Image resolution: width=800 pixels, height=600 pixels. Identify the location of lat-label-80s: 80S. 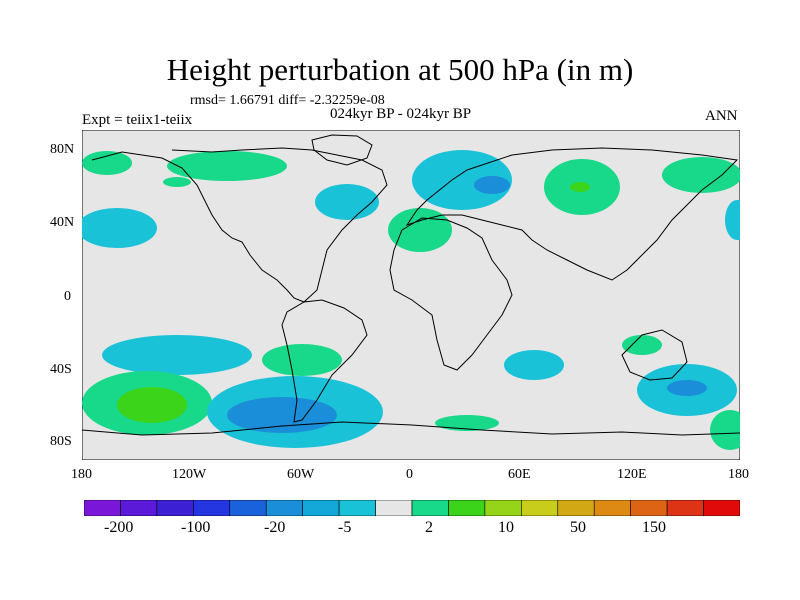
(61, 441).